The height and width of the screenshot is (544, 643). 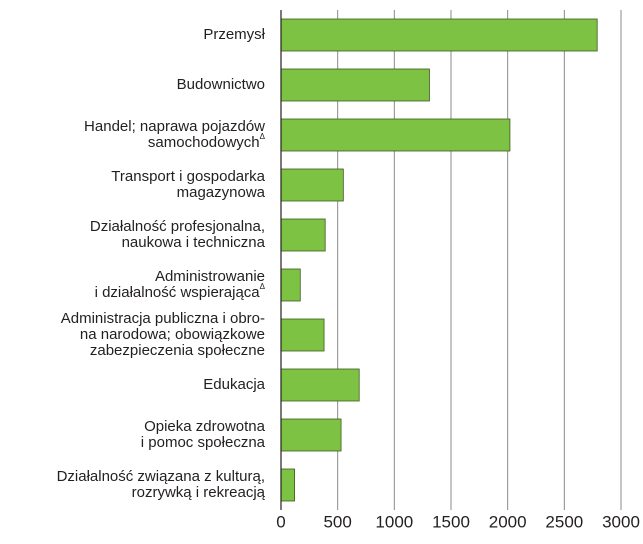 What do you see at coordinates (177, 226) in the screenshot?
I see `y-tick-label: Działalność profesjonalna,` at bounding box center [177, 226].